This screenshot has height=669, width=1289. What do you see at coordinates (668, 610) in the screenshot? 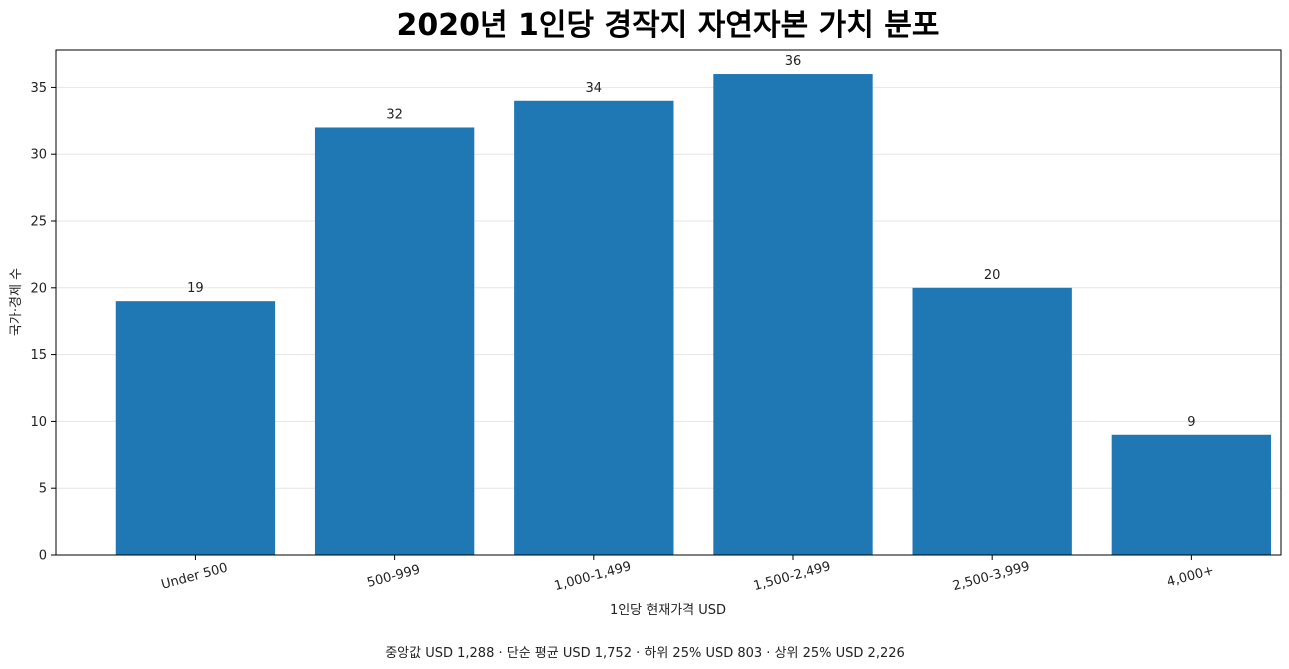
I see `x-axis-label: 1인당 현재가격 USD` at bounding box center [668, 610].